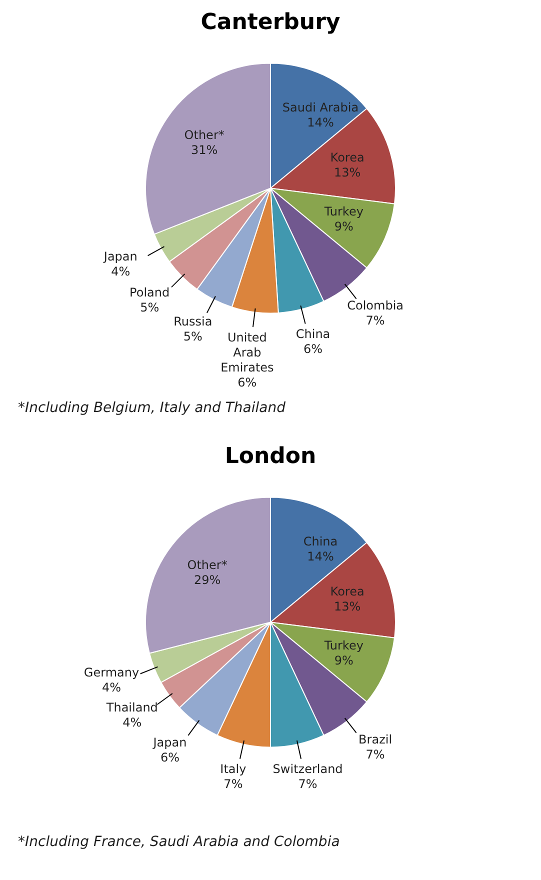 This screenshot has height=880, width=541. What do you see at coordinates (207, 579) in the screenshot?
I see `data-label: 29%` at bounding box center [207, 579].